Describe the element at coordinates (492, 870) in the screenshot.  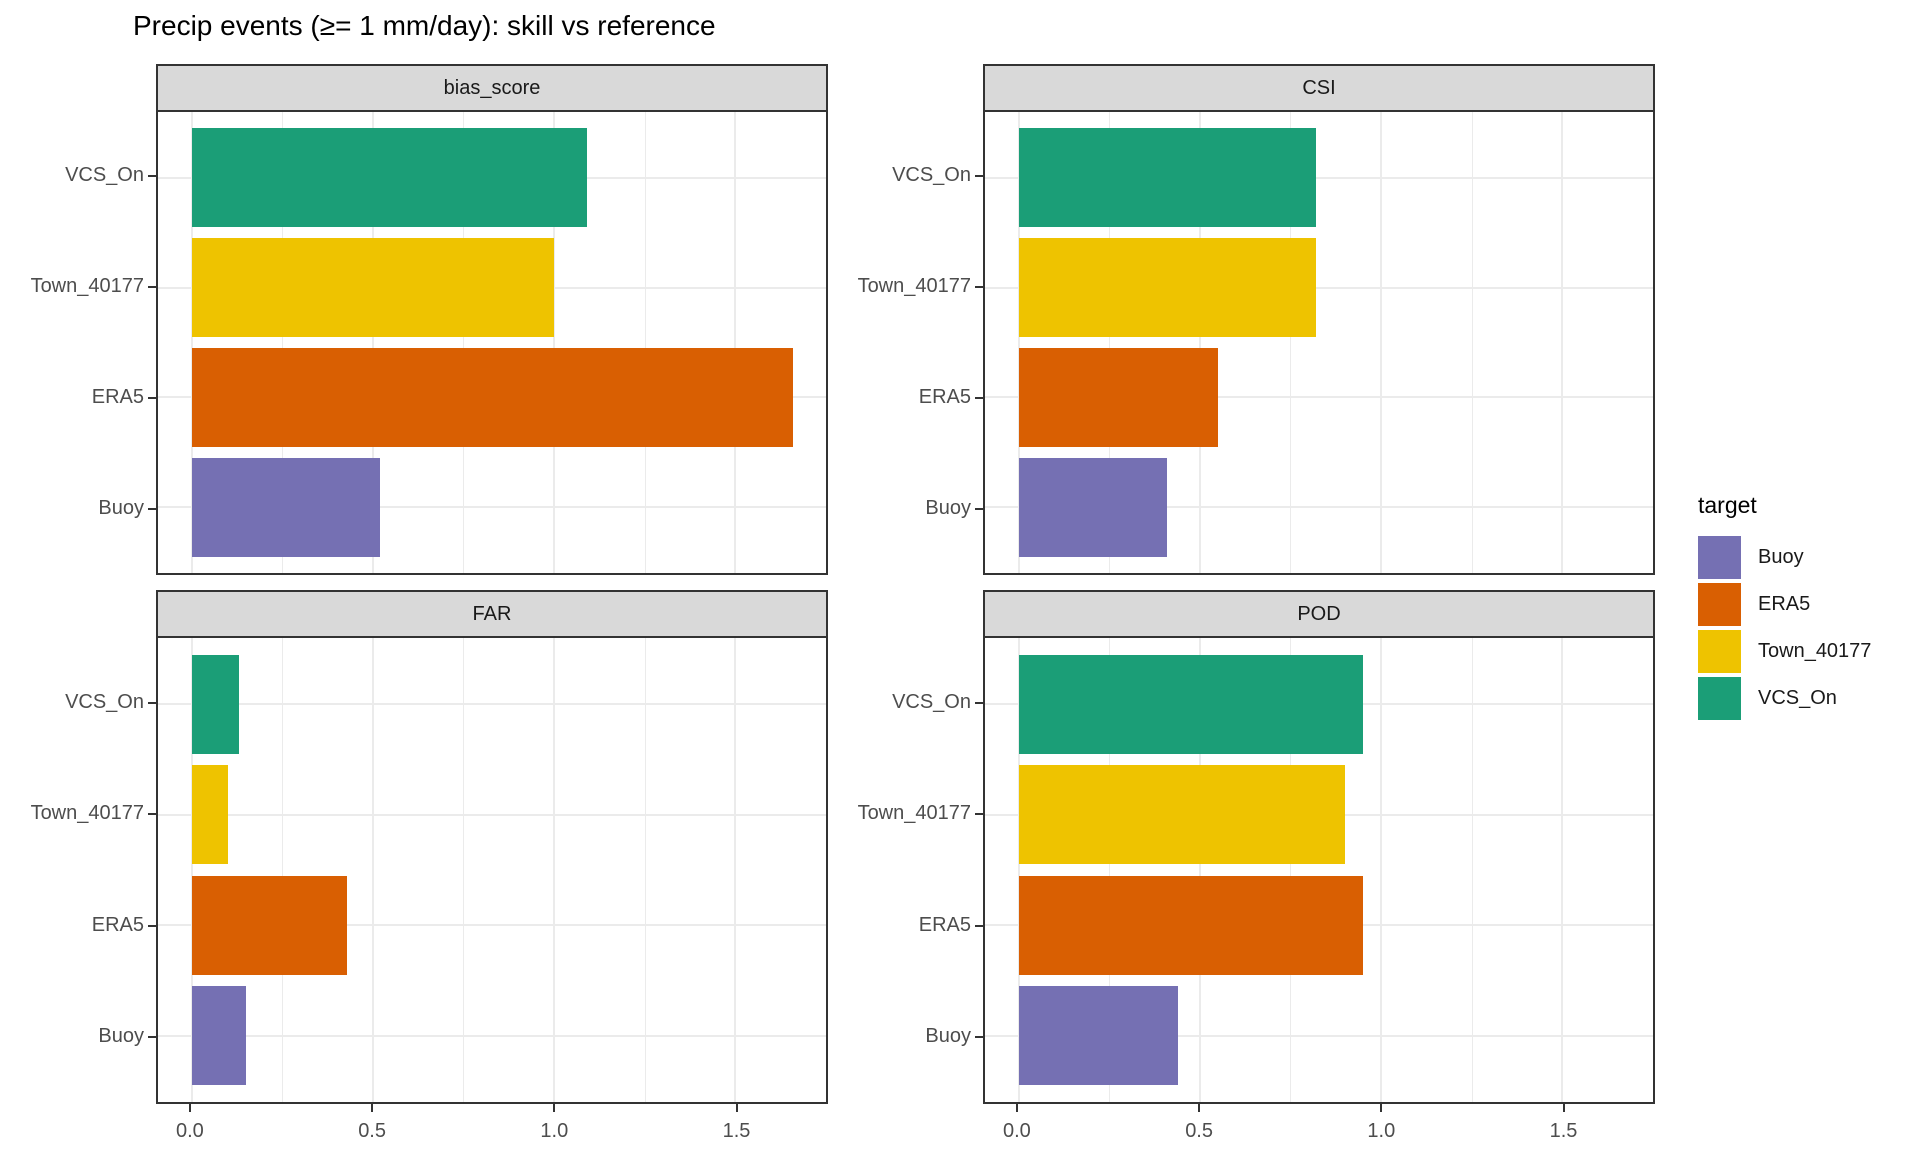
I see `facet-panel-FAR` at that location.